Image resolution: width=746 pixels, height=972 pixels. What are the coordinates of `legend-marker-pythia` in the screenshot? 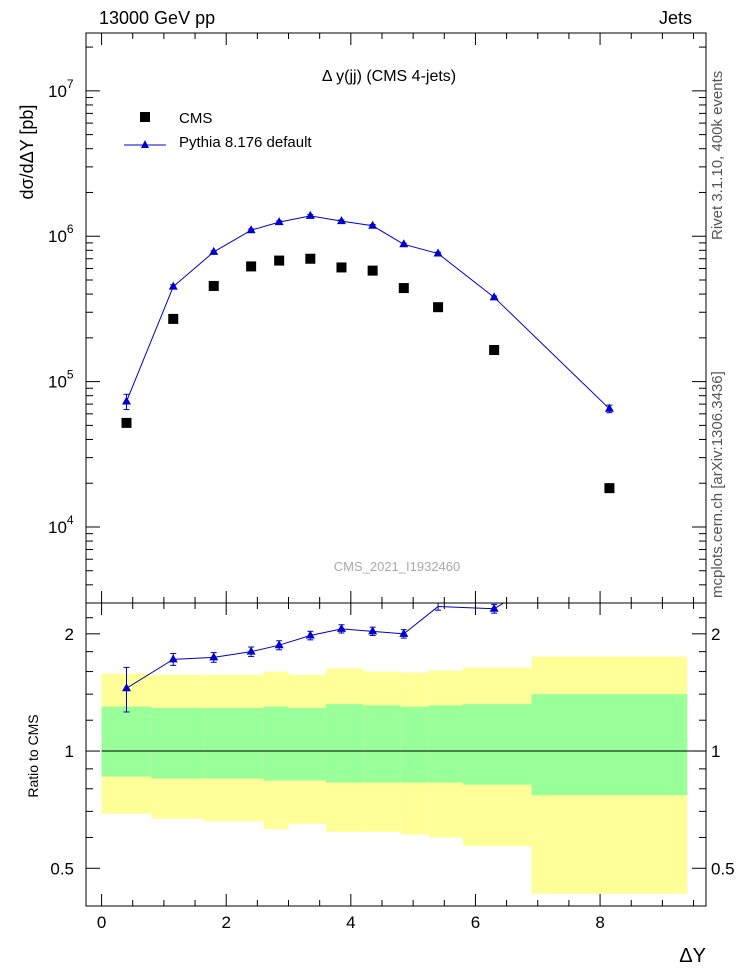 It's located at (145, 144).